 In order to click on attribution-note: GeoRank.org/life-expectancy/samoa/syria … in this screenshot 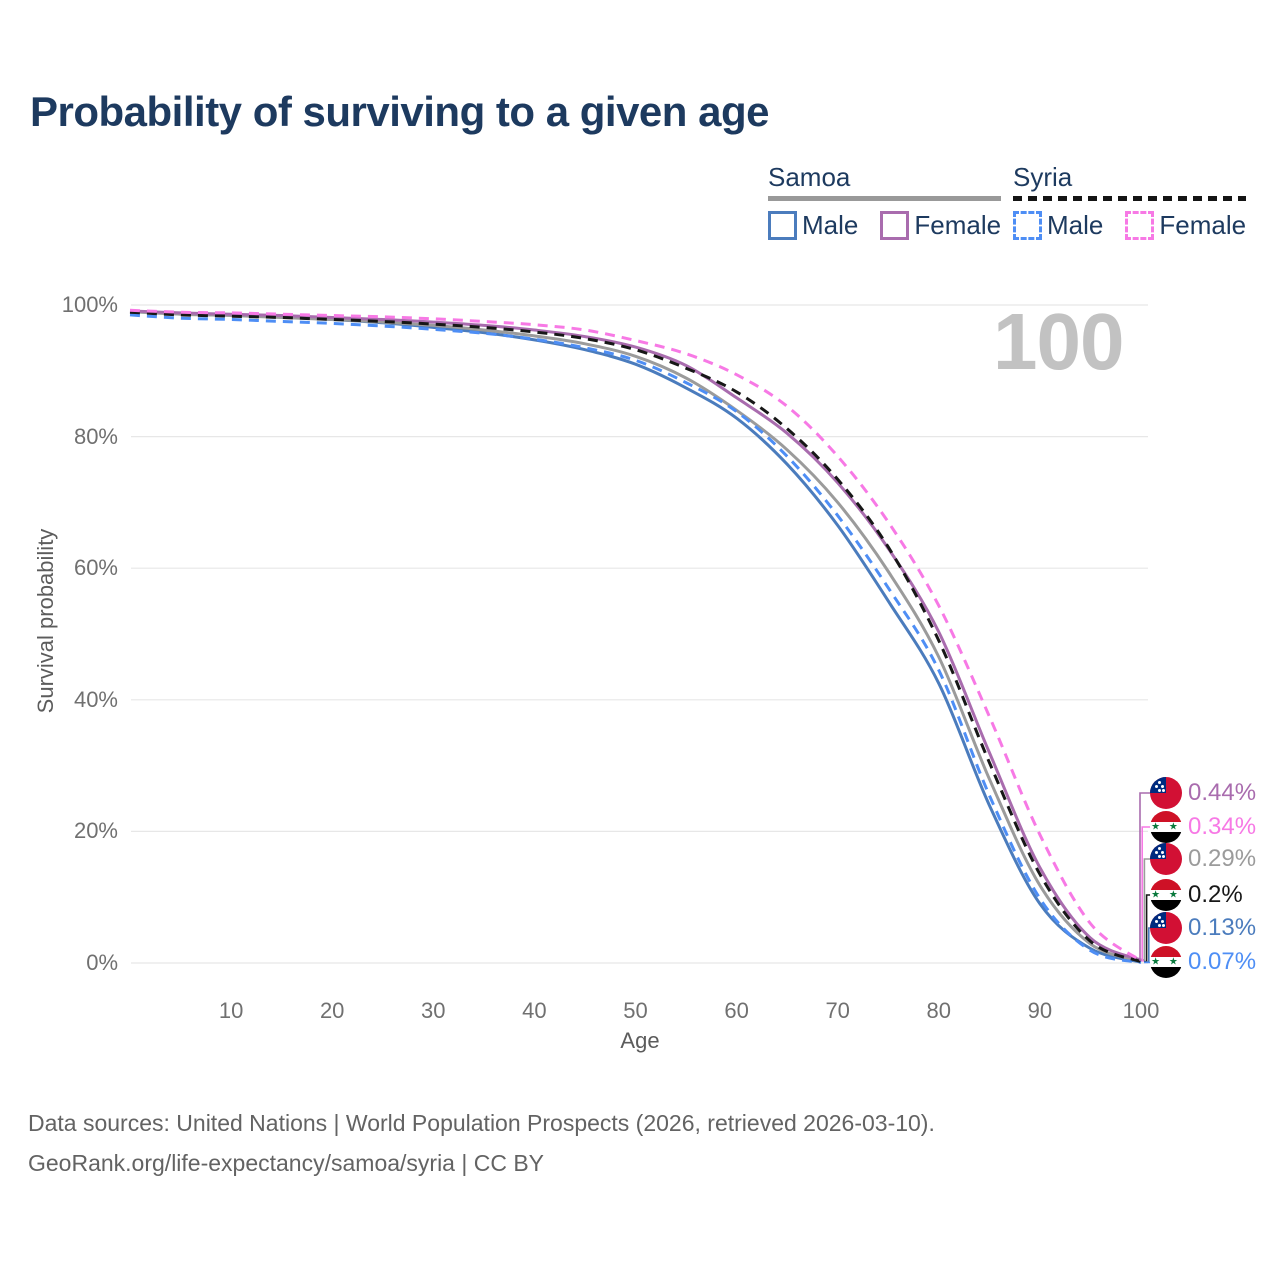, I will do `click(286, 1163)`.